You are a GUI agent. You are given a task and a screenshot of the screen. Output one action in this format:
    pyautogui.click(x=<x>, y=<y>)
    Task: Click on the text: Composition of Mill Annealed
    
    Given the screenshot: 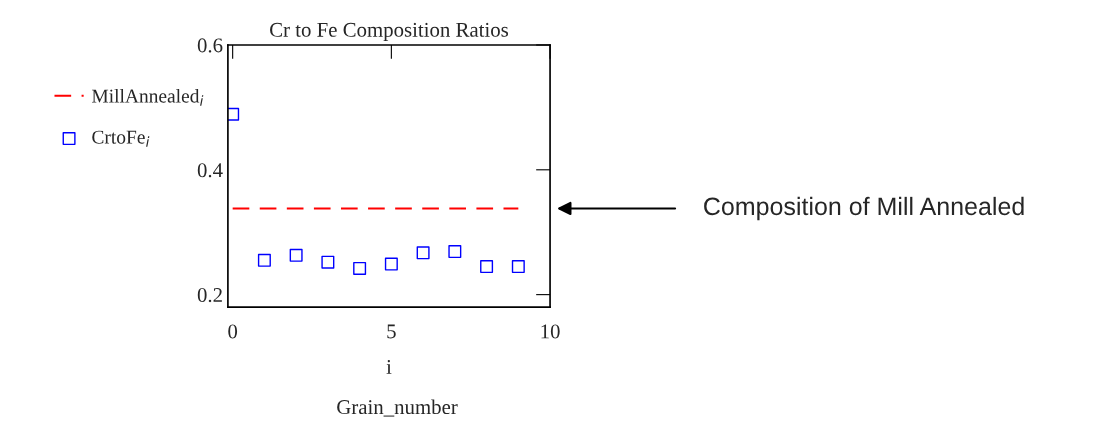 What is the action you would take?
    pyautogui.click(x=864, y=208)
    